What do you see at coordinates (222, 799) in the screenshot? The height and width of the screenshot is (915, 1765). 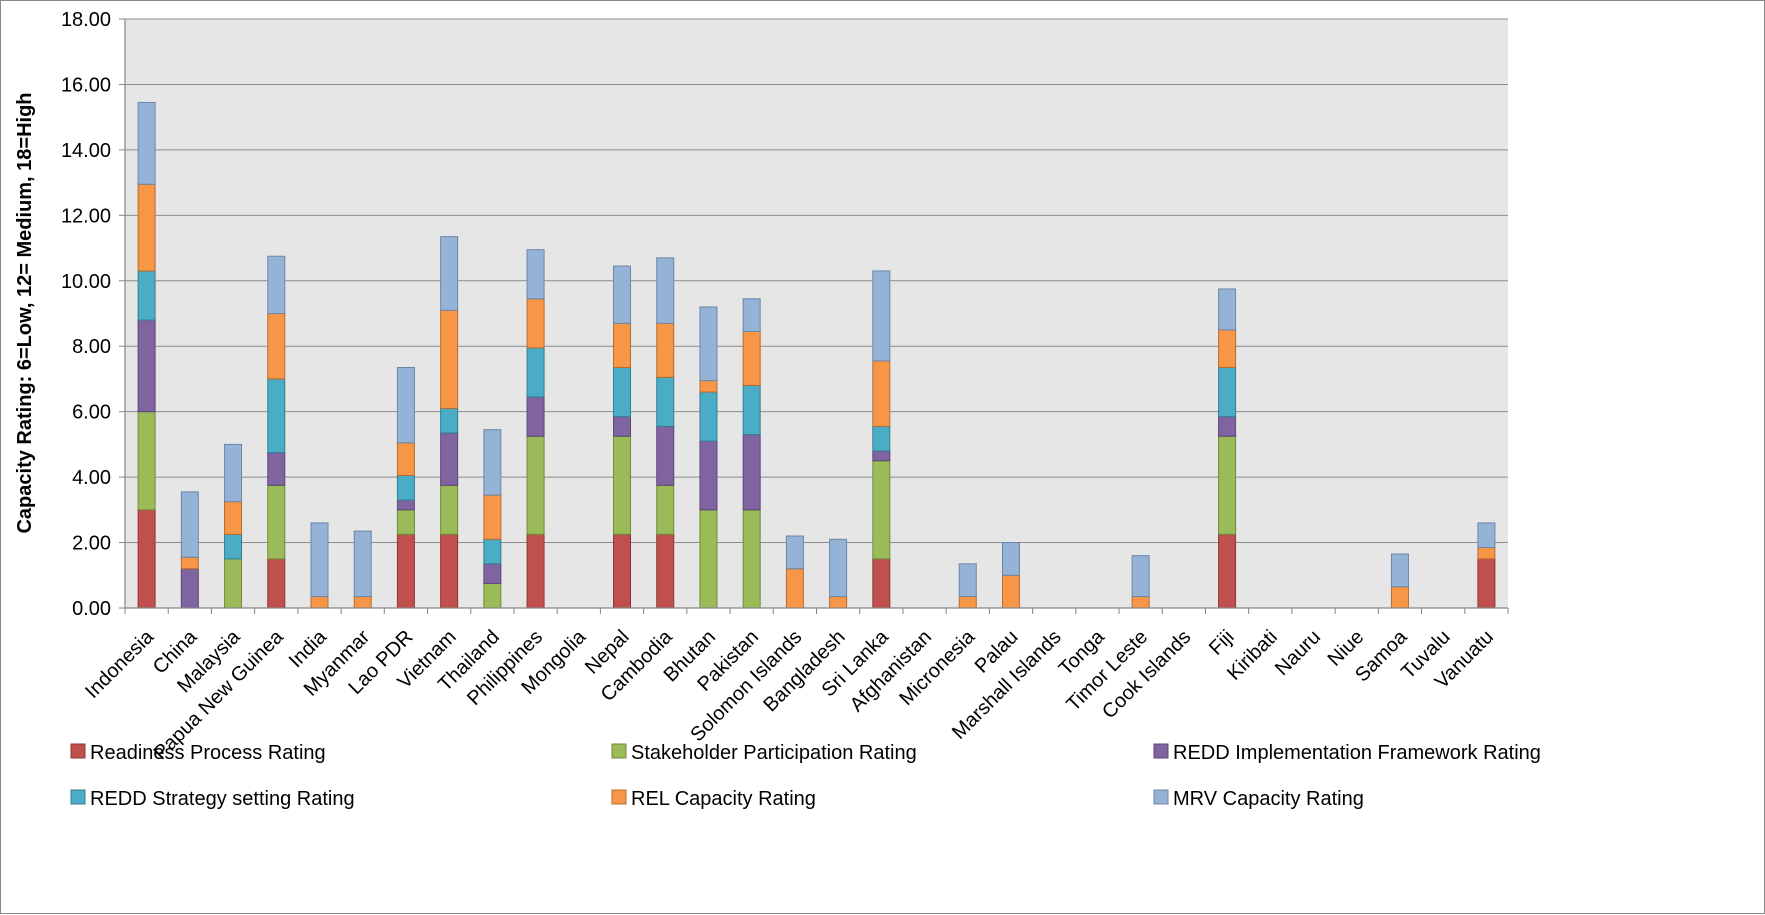 I see `legend-label-4: REDD Strategy setting Rating` at bounding box center [222, 799].